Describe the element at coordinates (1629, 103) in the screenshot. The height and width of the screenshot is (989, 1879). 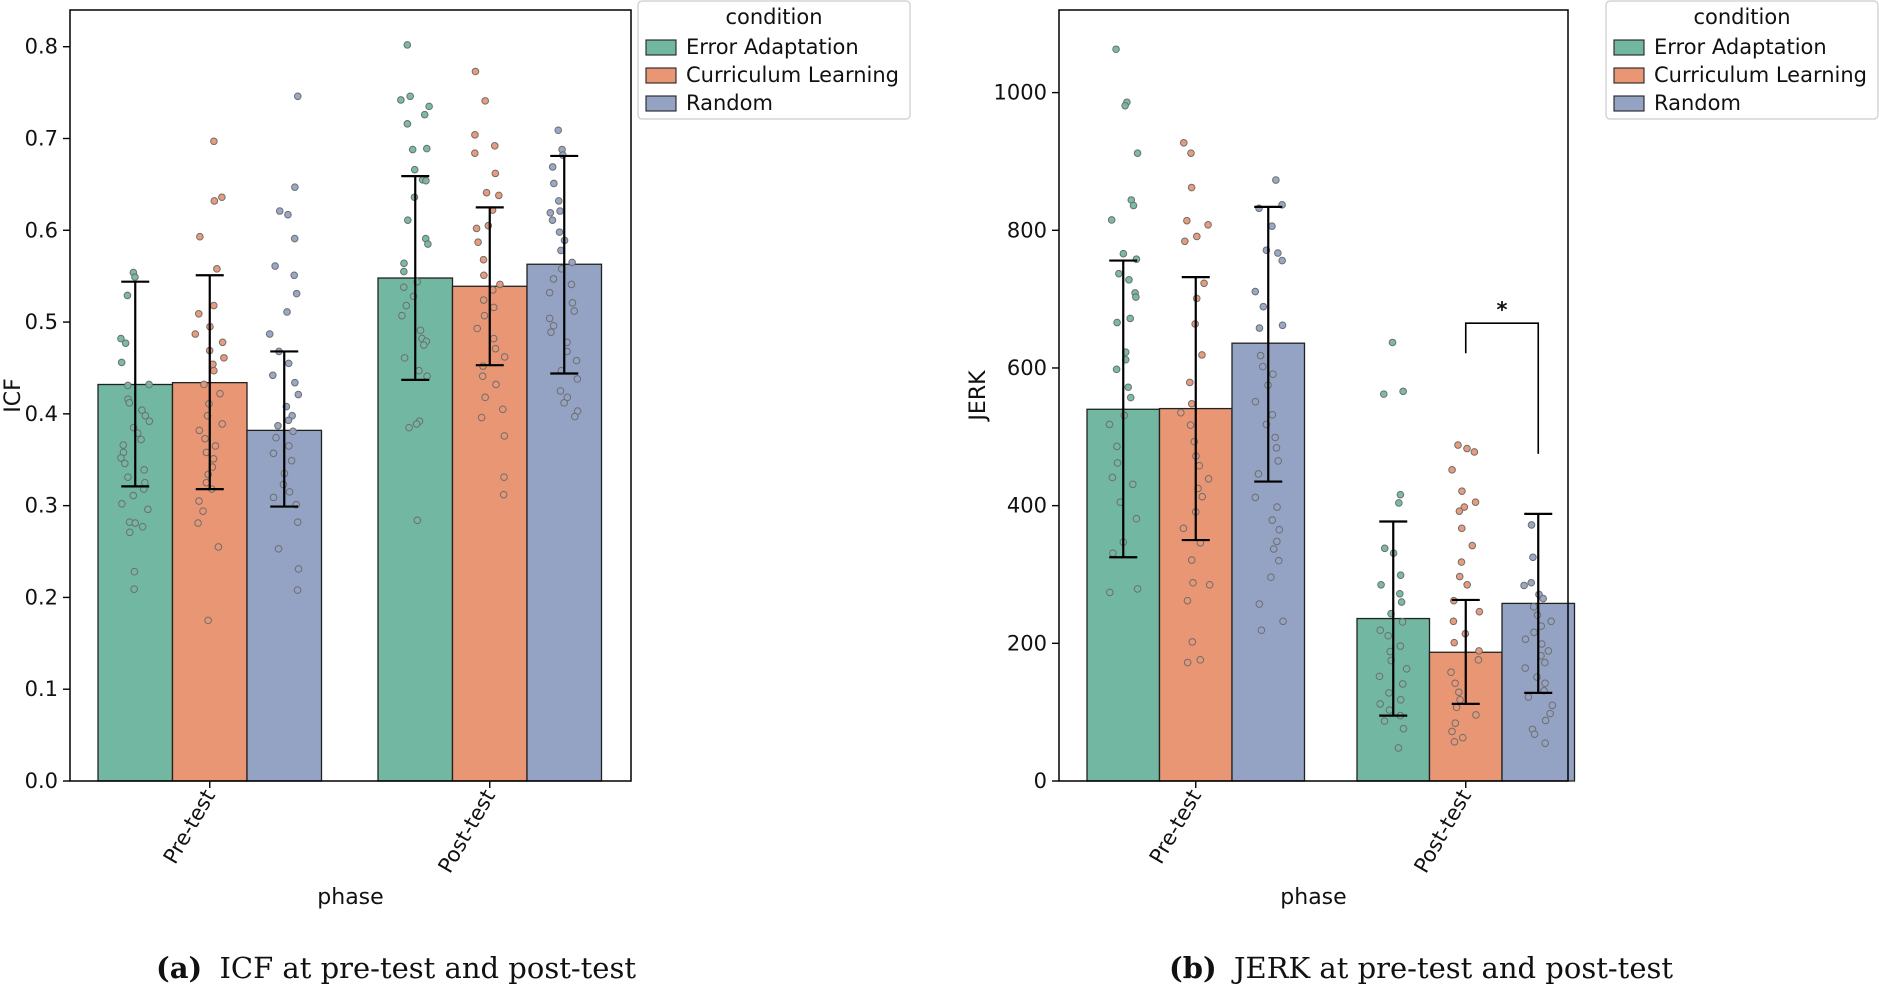
I see `legend-swatch-b-random` at that location.